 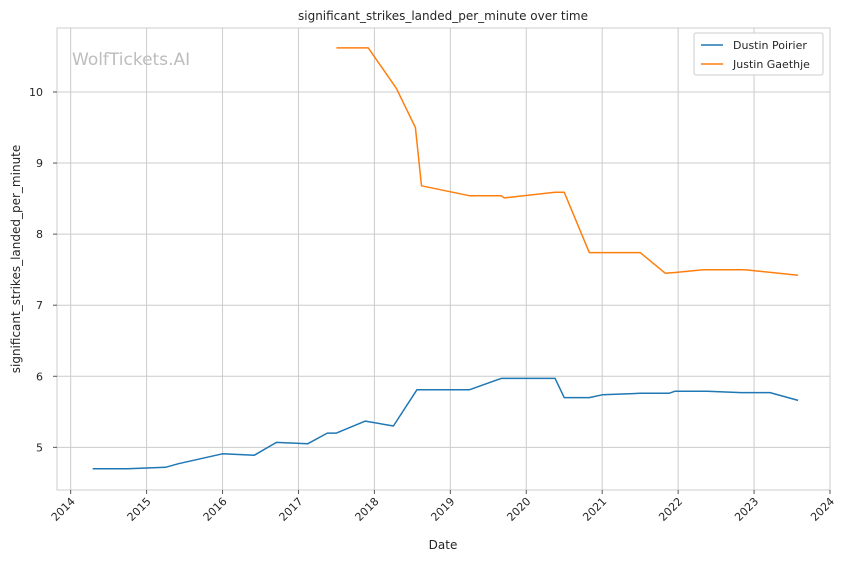 What do you see at coordinates (771, 64) in the screenshot?
I see `legend-label-justin-gaethje: Justin Gaethje` at bounding box center [771, 64].